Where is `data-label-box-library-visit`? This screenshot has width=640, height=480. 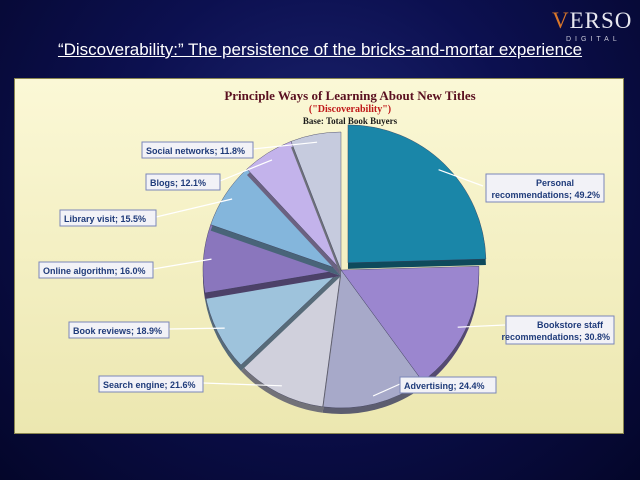
data-label-box-library-visit is located at coordinates (108, 218).